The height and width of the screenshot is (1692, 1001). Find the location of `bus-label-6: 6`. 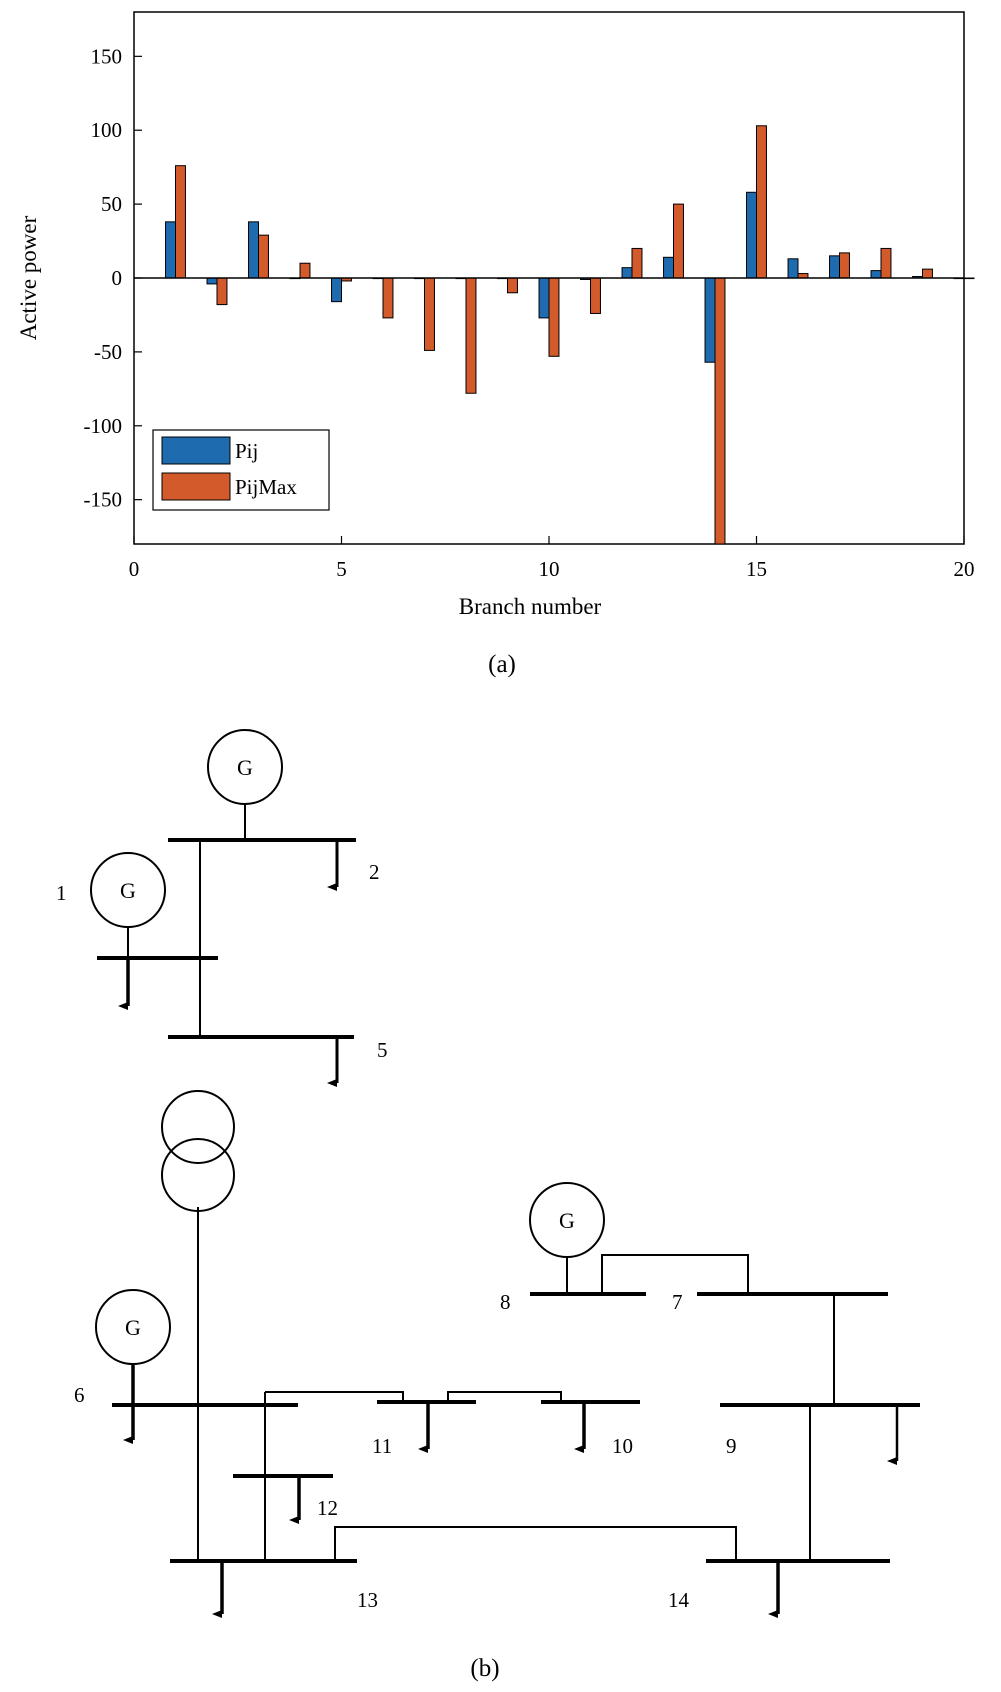

bus-label-6: 6 is located at coordinates (79, 1395).